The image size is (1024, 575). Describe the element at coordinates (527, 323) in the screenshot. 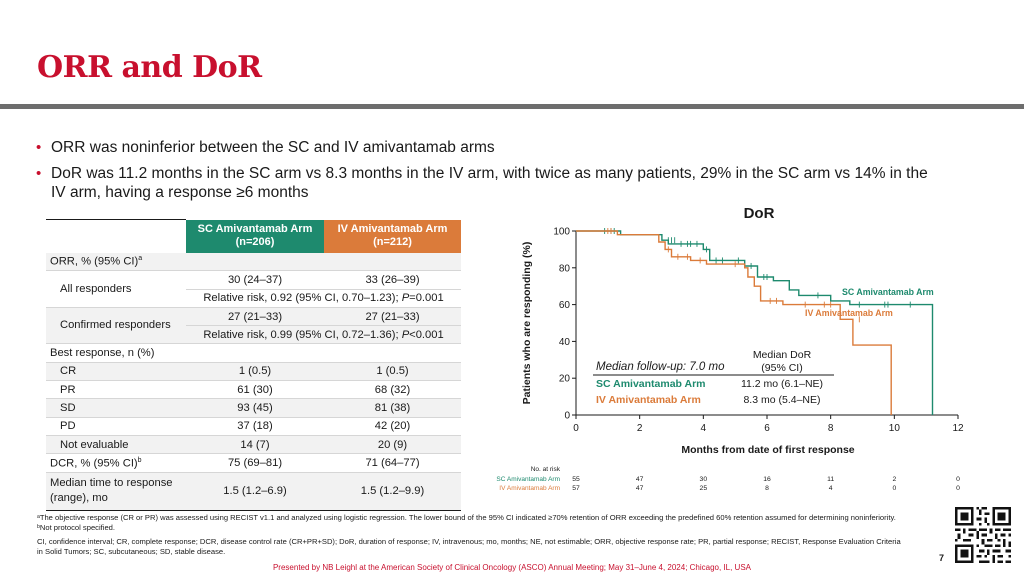

I see `y-axis-label: Patients who are responding (%)` at that location.